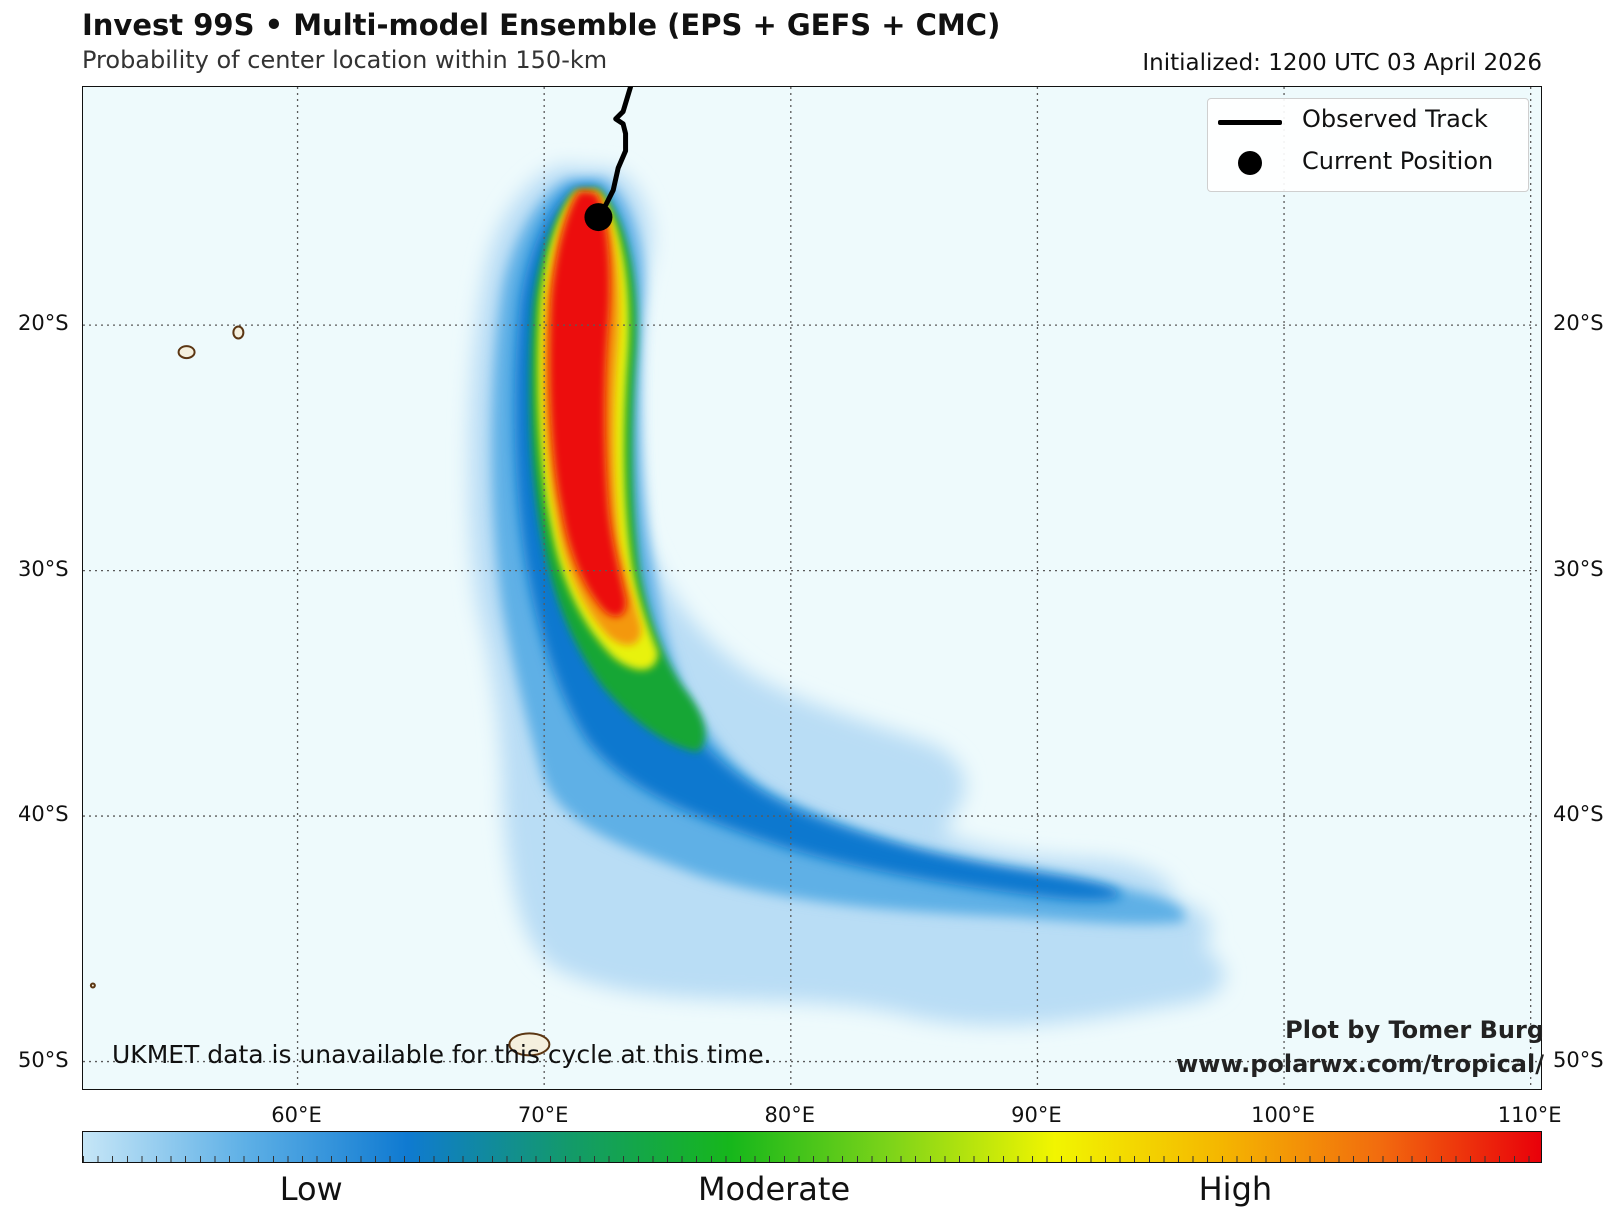  I want to click on lat-label-left: 30°S, so click(43, 568).